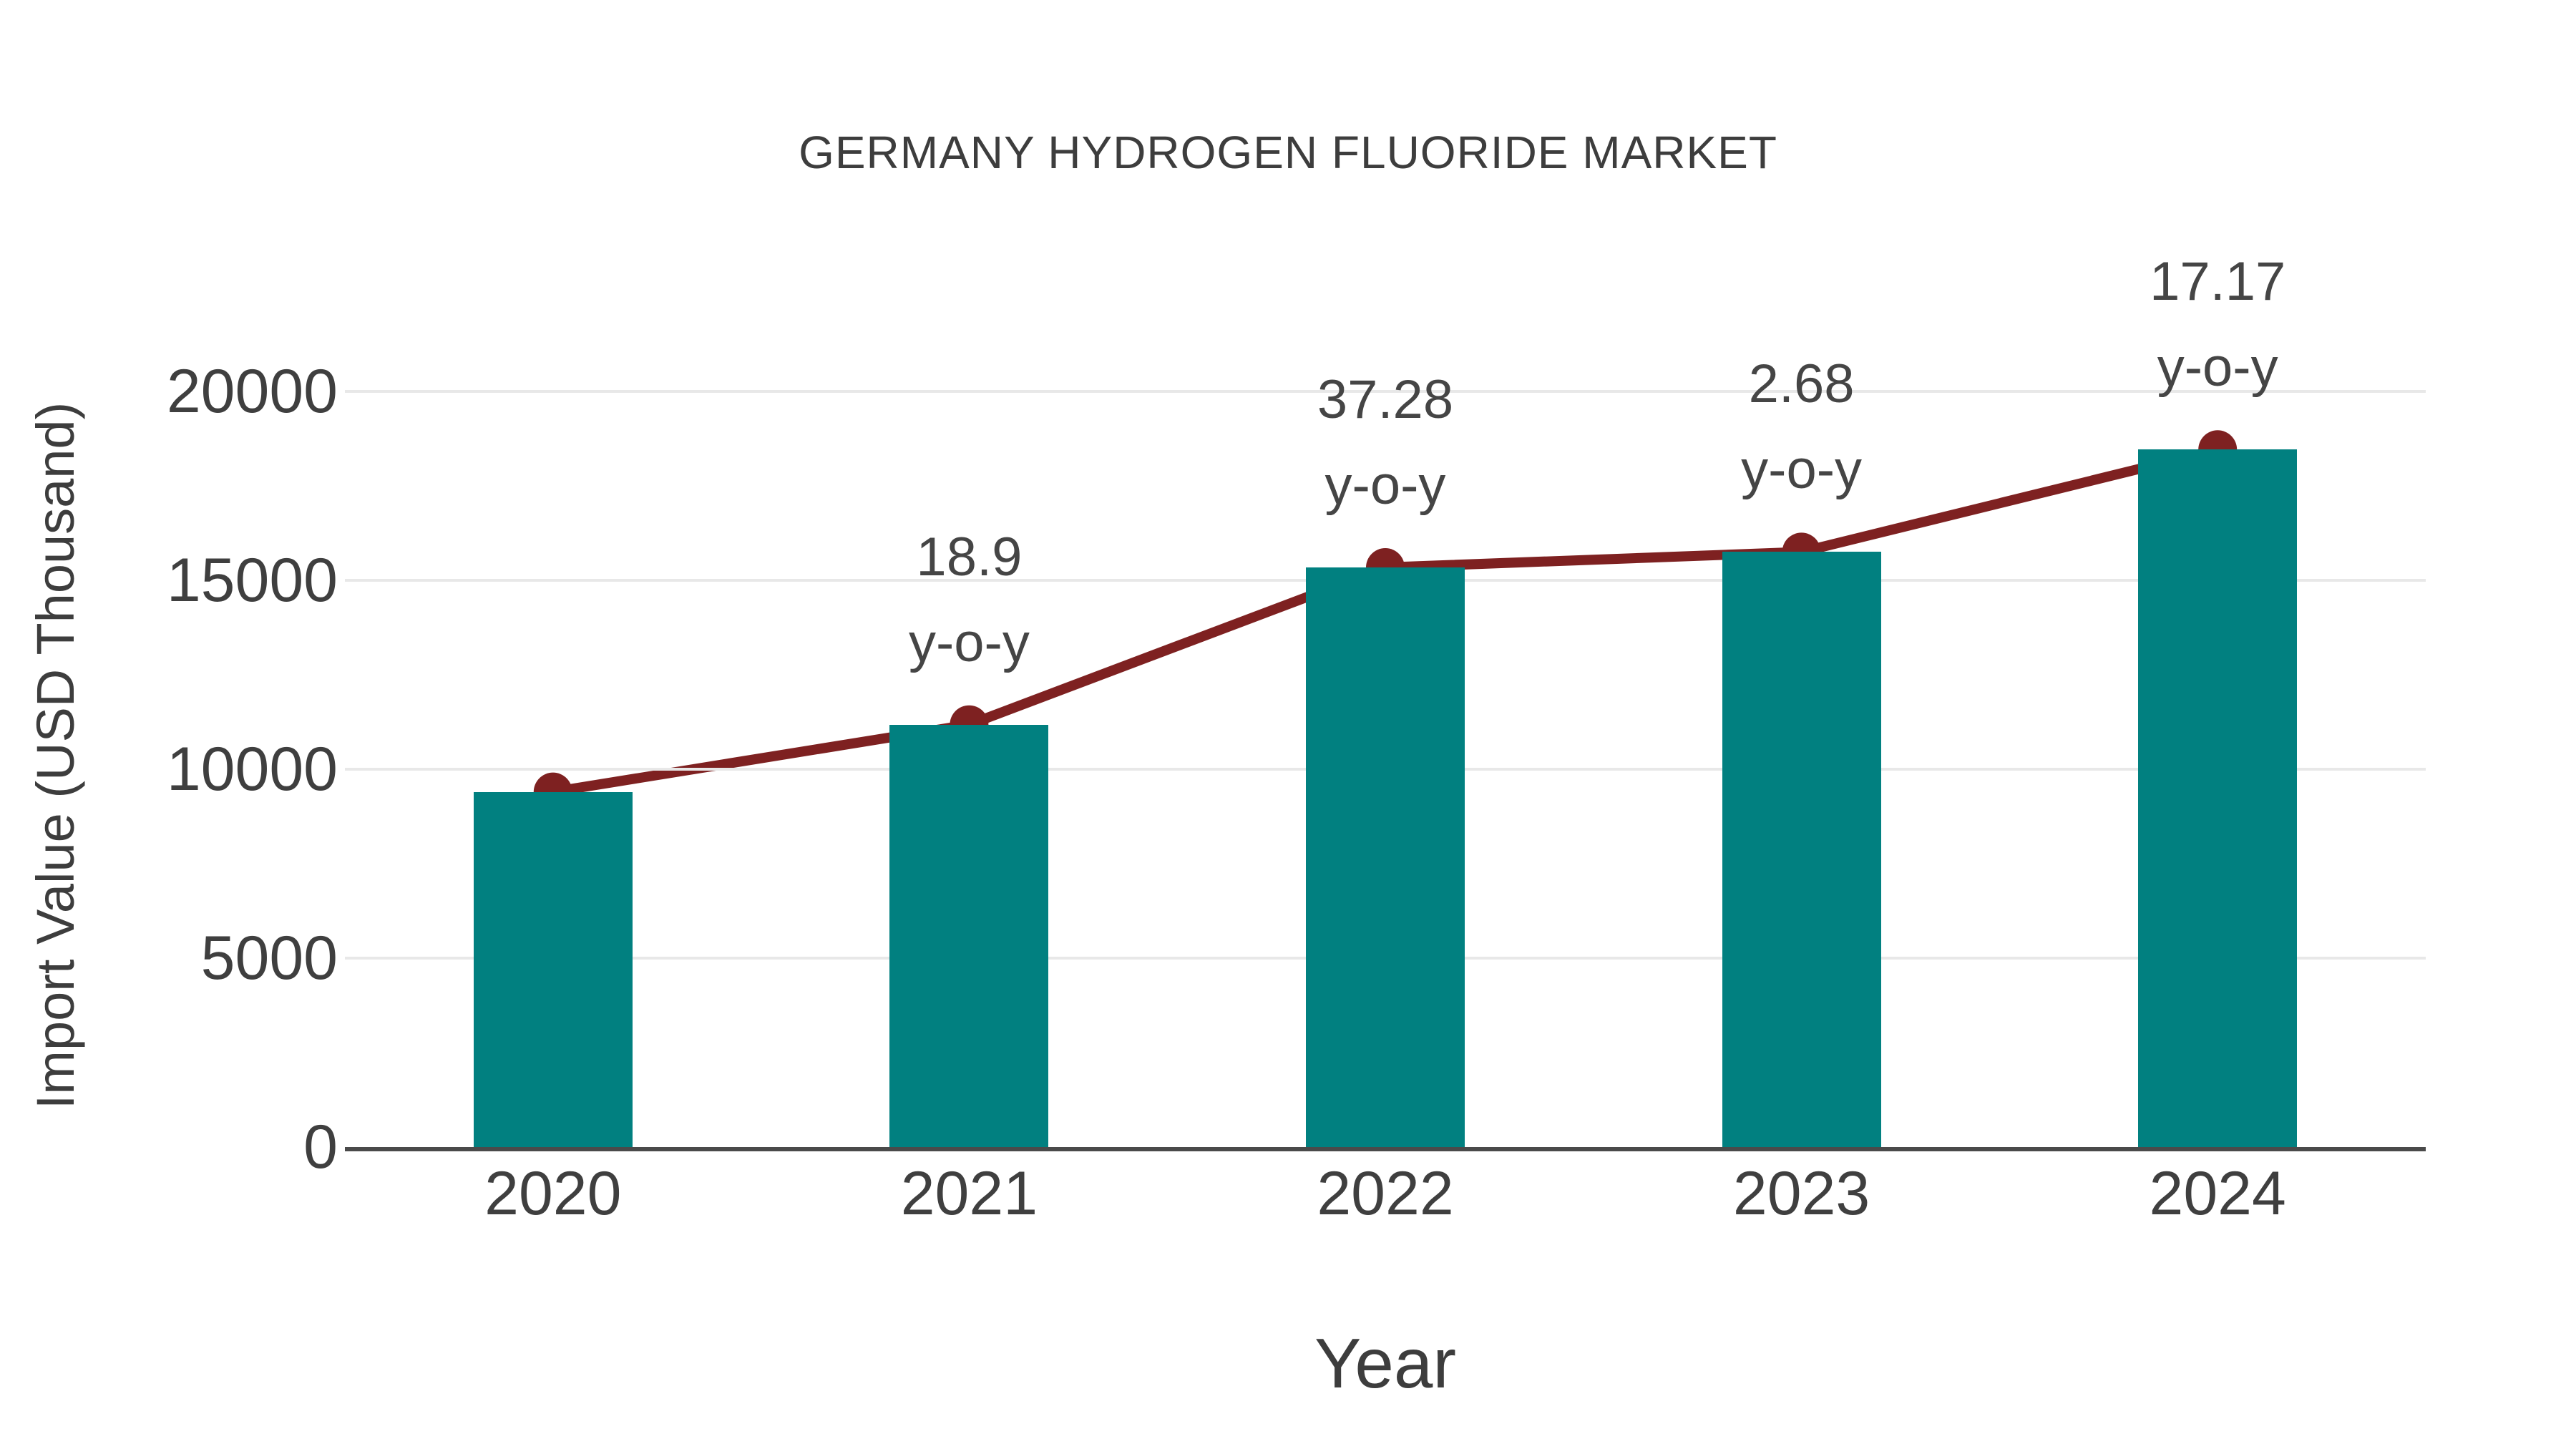  Describe the element at coordinates (1288, 152) in the screenshot. I see `chart-title: GERMANY HYDROGEN FLUORIDE MARKET` at that location.